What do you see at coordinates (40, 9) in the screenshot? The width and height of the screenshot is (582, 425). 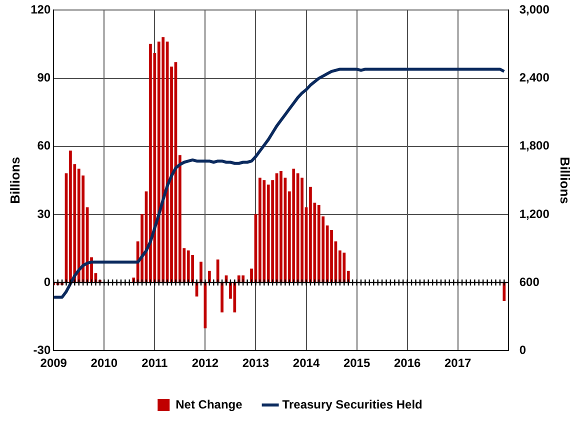 I see `y-tick-label: 120` at bounding box center [40, 9].